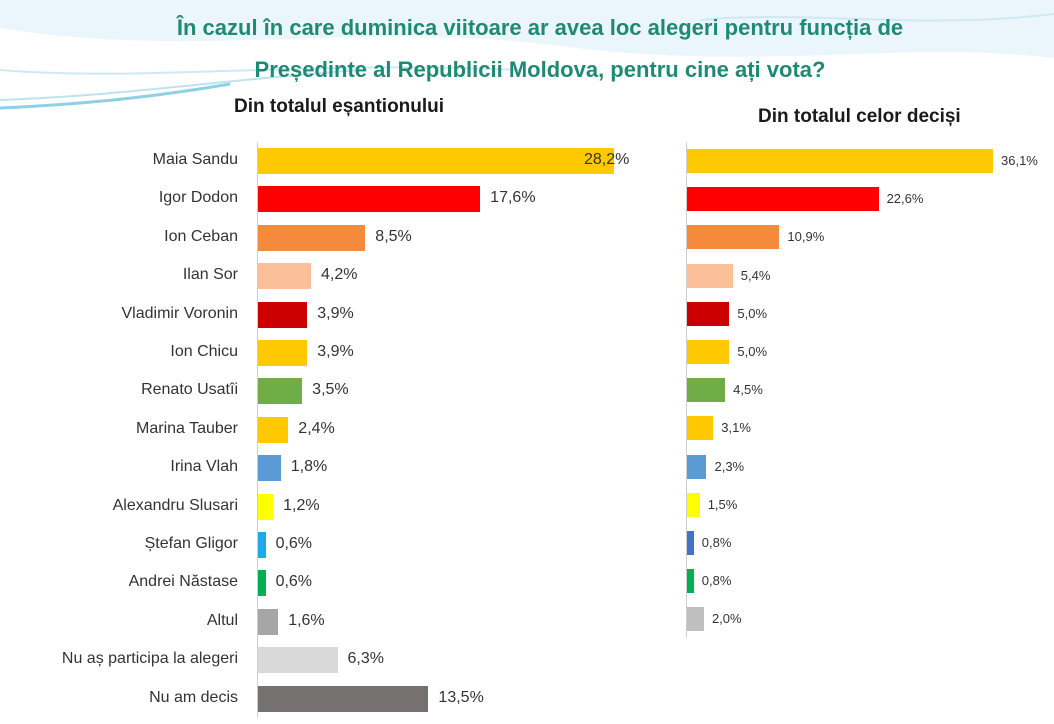 This screenshot has height=724, width=1054. What do you see at coordinates (306, 620) in the screenshot?
I see `value-label: 1,6%` at bounding box center [306, 620].